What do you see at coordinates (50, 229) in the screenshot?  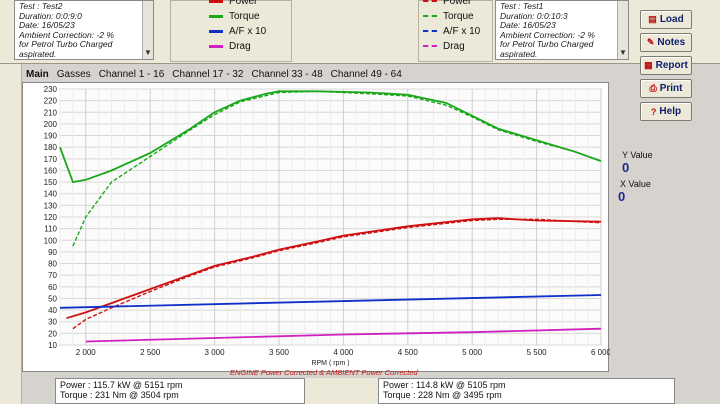 I see `y-tick-label: 110` at bounding box center [50, 229].